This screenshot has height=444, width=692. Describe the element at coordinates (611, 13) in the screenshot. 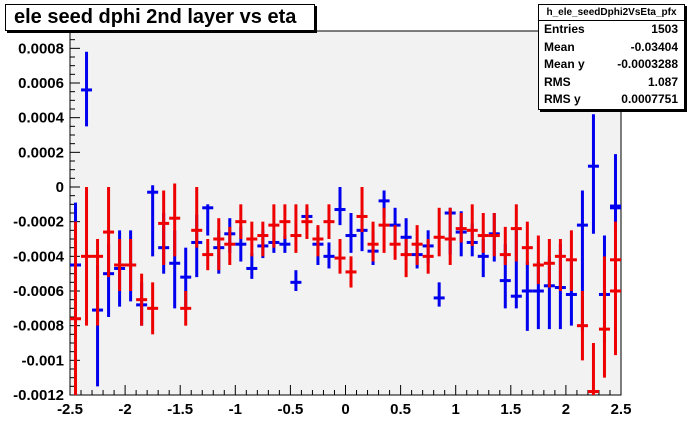

I see `stats-histogram-name: h_ele_seedDphi2VsEta_pfx` at that location.